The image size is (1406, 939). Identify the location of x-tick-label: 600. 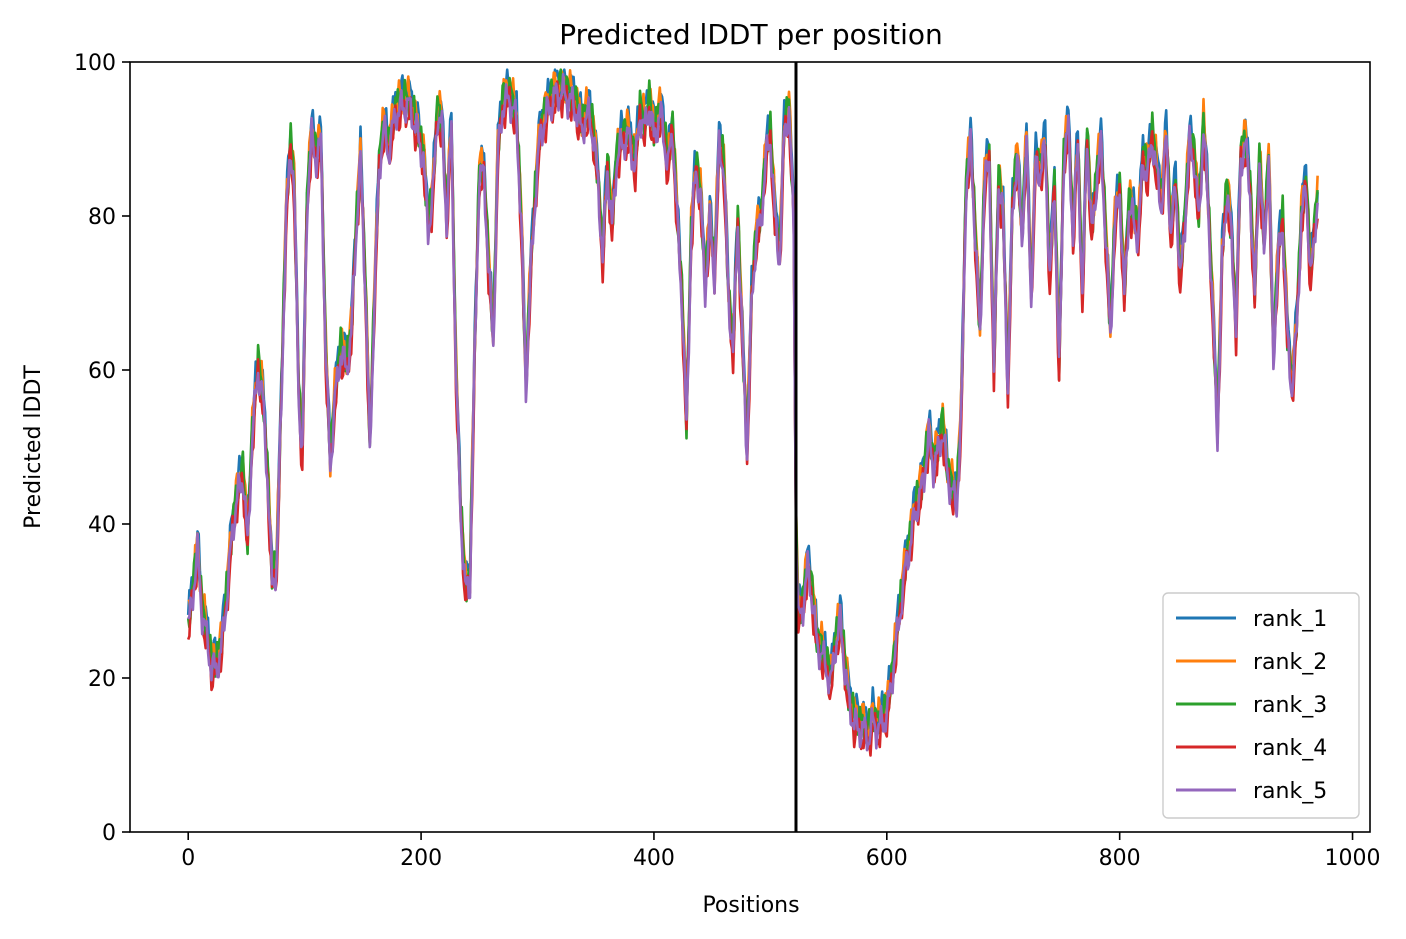
(887, 858).